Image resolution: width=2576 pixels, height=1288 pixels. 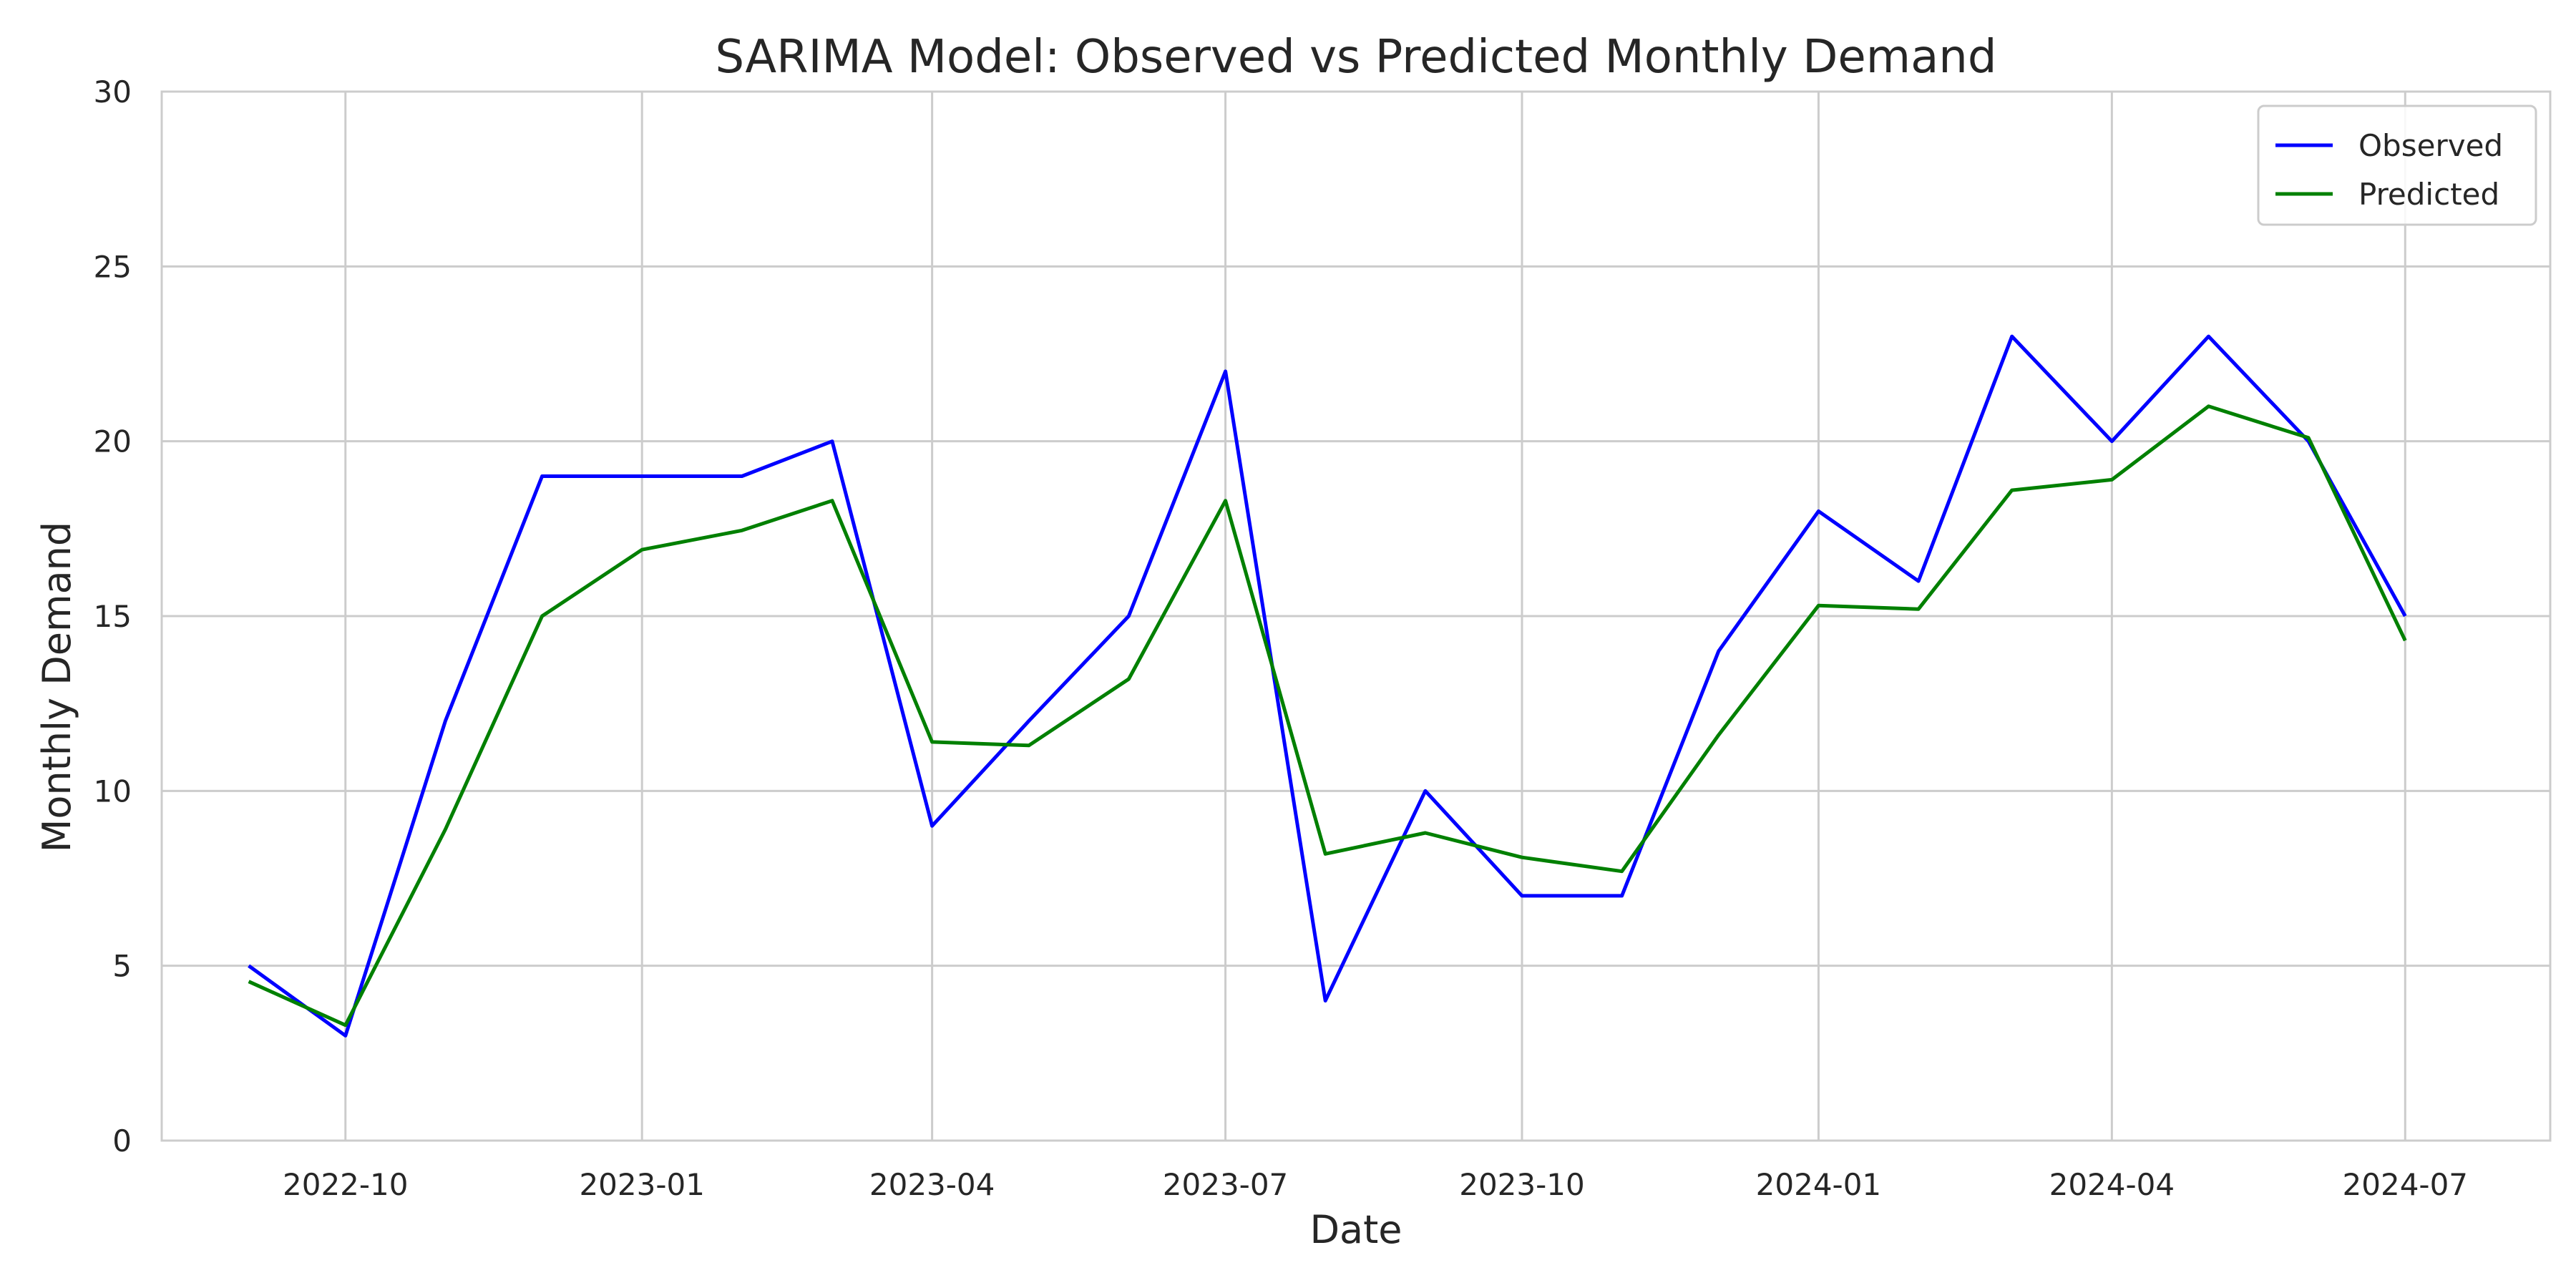 I want to click on y-tick-label: 20, so click(x=113, y=442).